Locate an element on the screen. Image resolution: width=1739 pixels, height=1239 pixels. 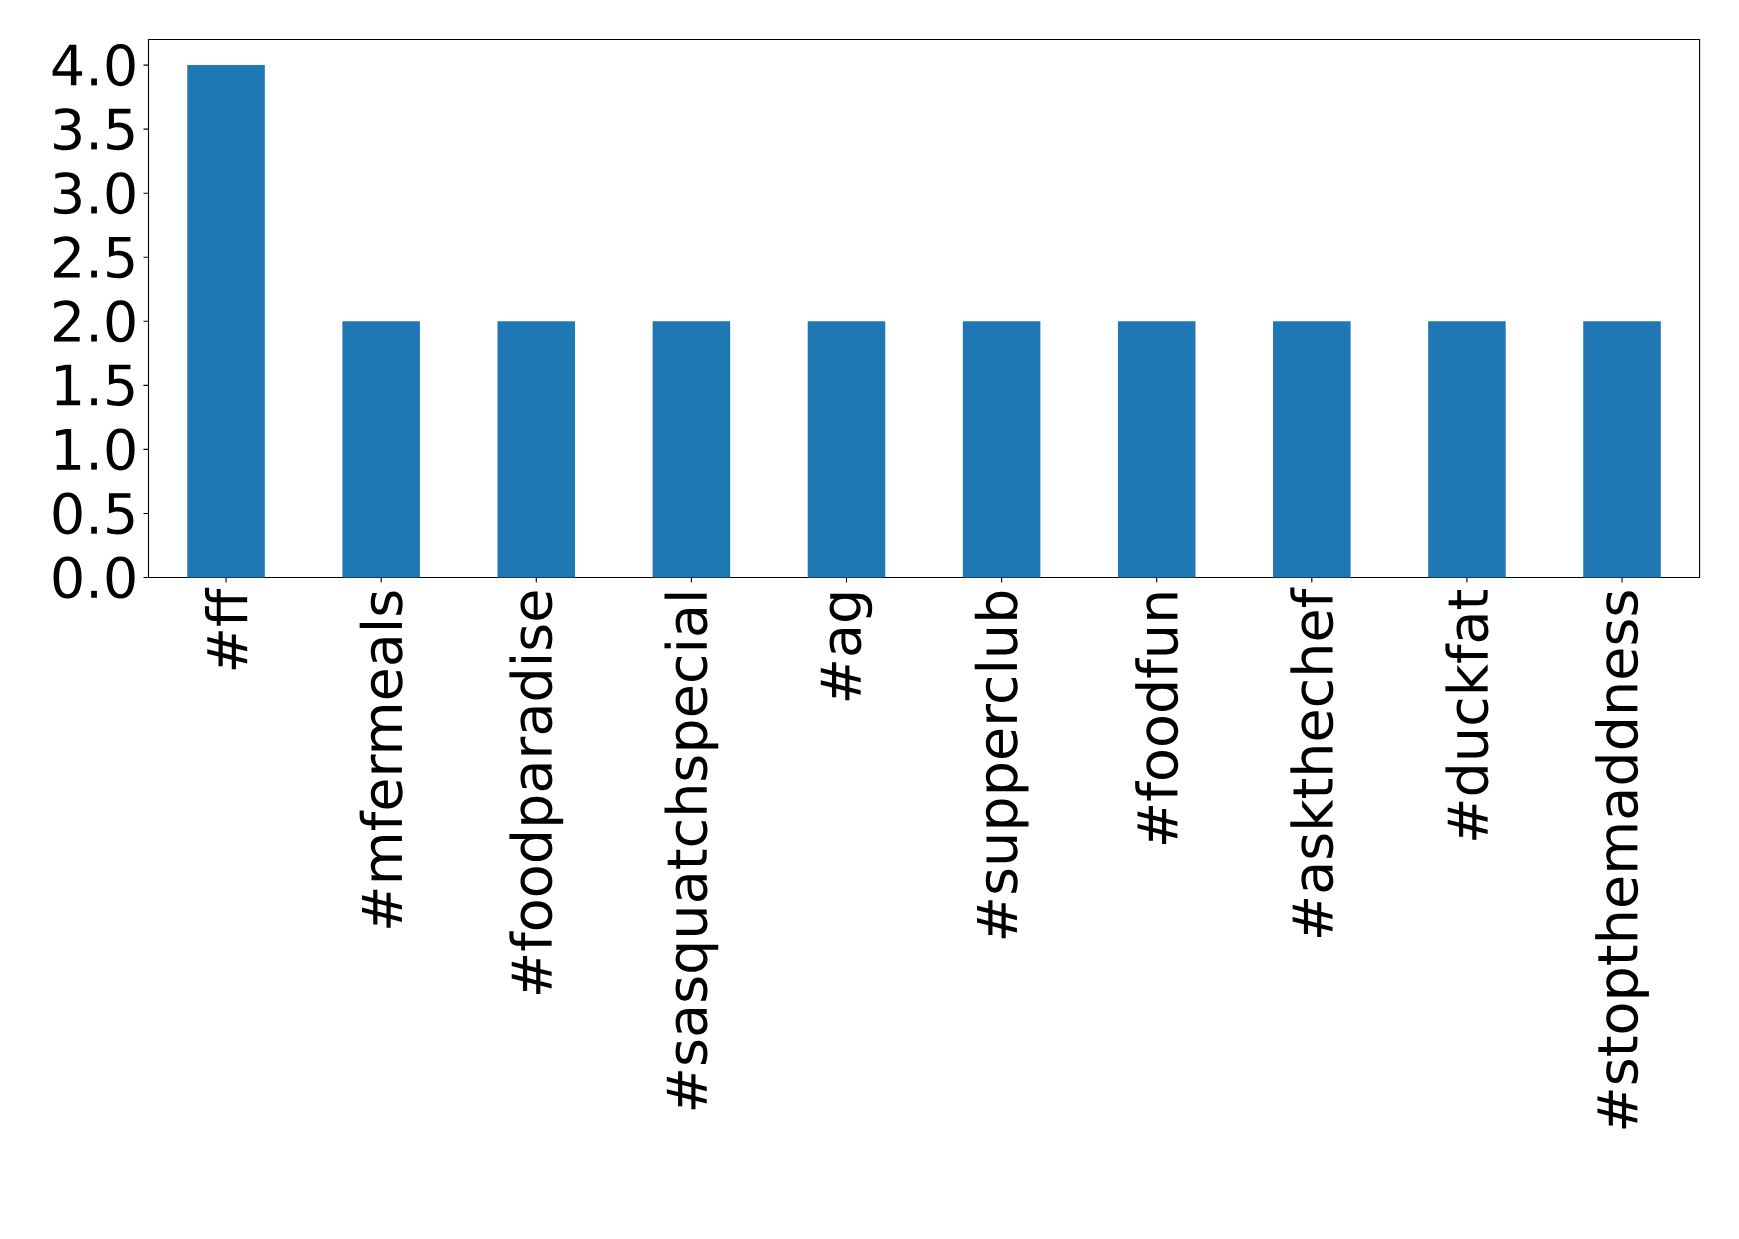
y-tick-label: 0.5 is located at coordinates (93, 513).